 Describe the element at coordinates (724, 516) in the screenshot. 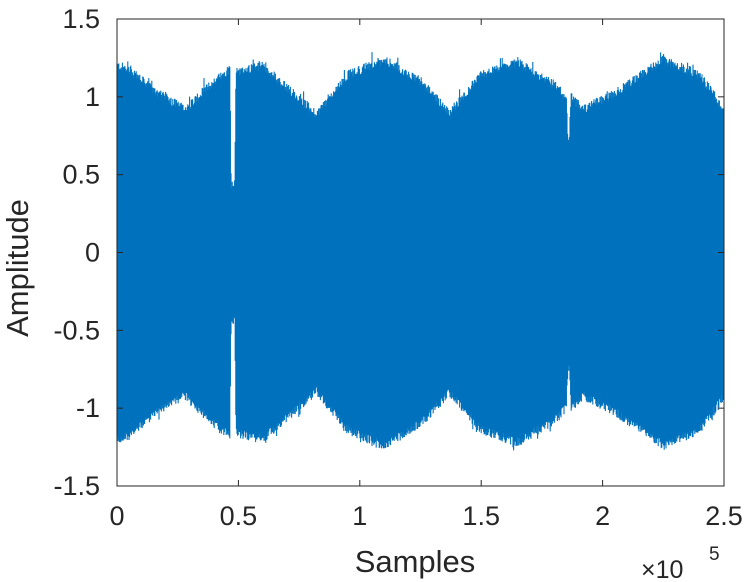

I see `x-tick-label: 2.5` at that location.